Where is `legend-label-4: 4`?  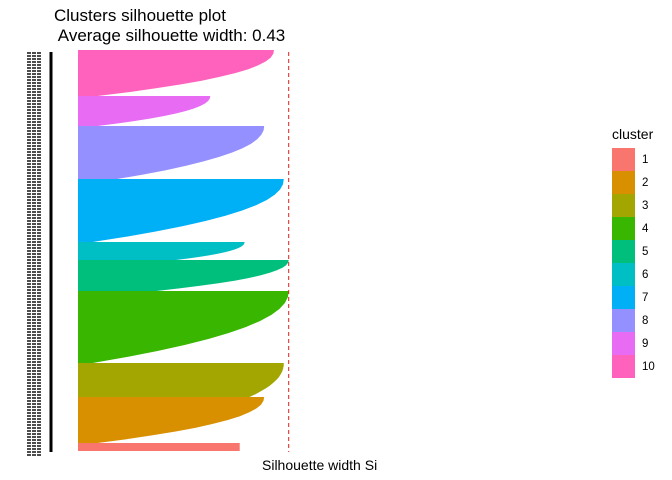
legend-label-4: 4 is located at coordinates (645, 228).